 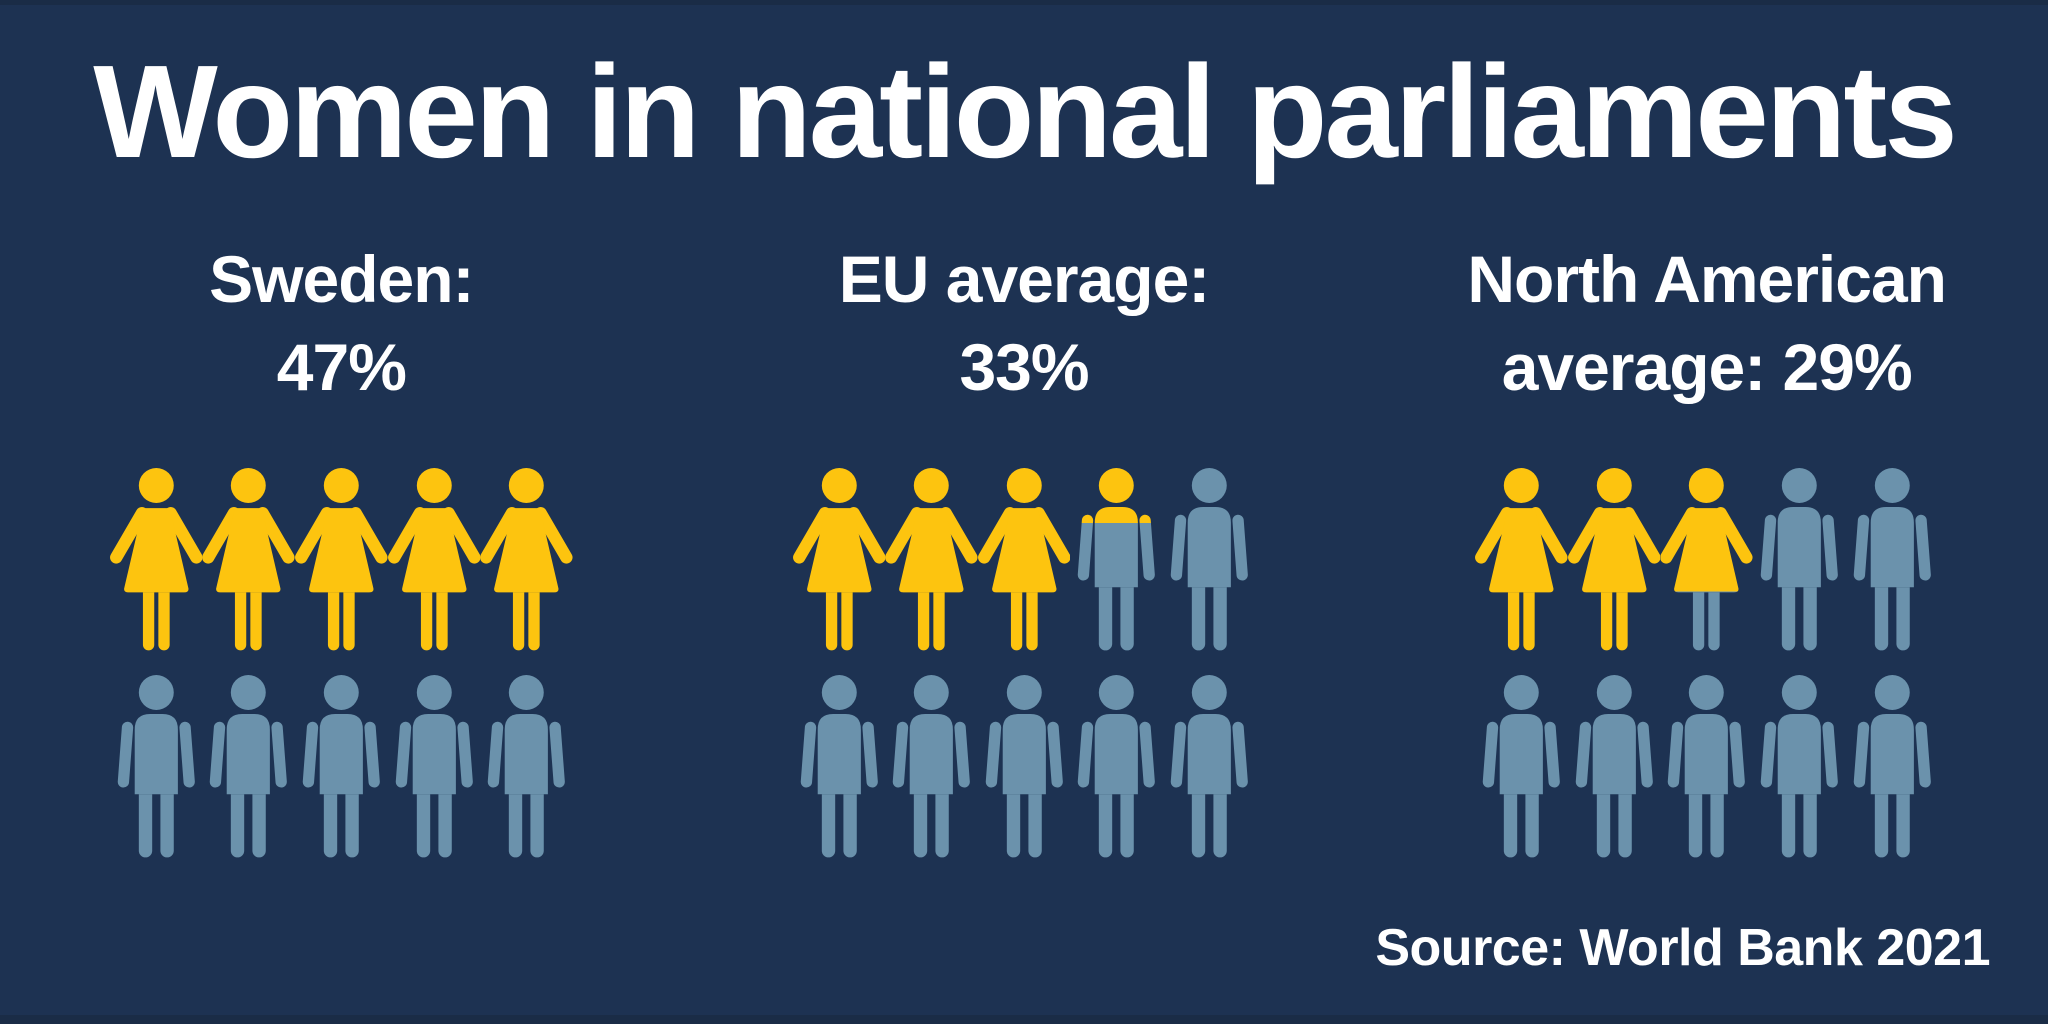 What do you see at coordinates (1024, 366) in the screenshot?
I see `group-value: 33%` at bounding box center [1024, 366].